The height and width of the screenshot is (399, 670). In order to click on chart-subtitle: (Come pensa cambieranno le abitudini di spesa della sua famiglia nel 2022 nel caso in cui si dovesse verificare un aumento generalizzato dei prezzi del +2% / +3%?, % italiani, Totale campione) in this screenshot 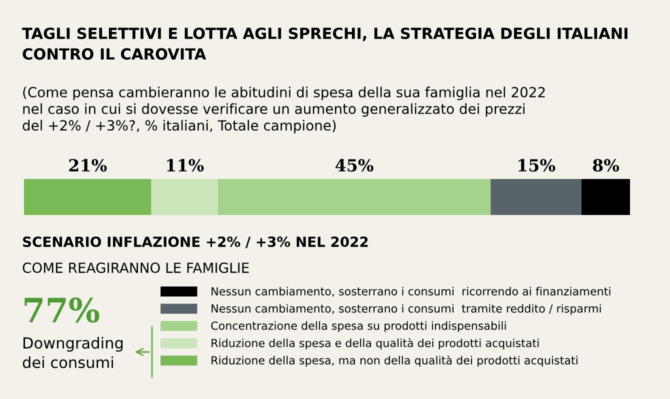, I will do `click(283, 110)`.